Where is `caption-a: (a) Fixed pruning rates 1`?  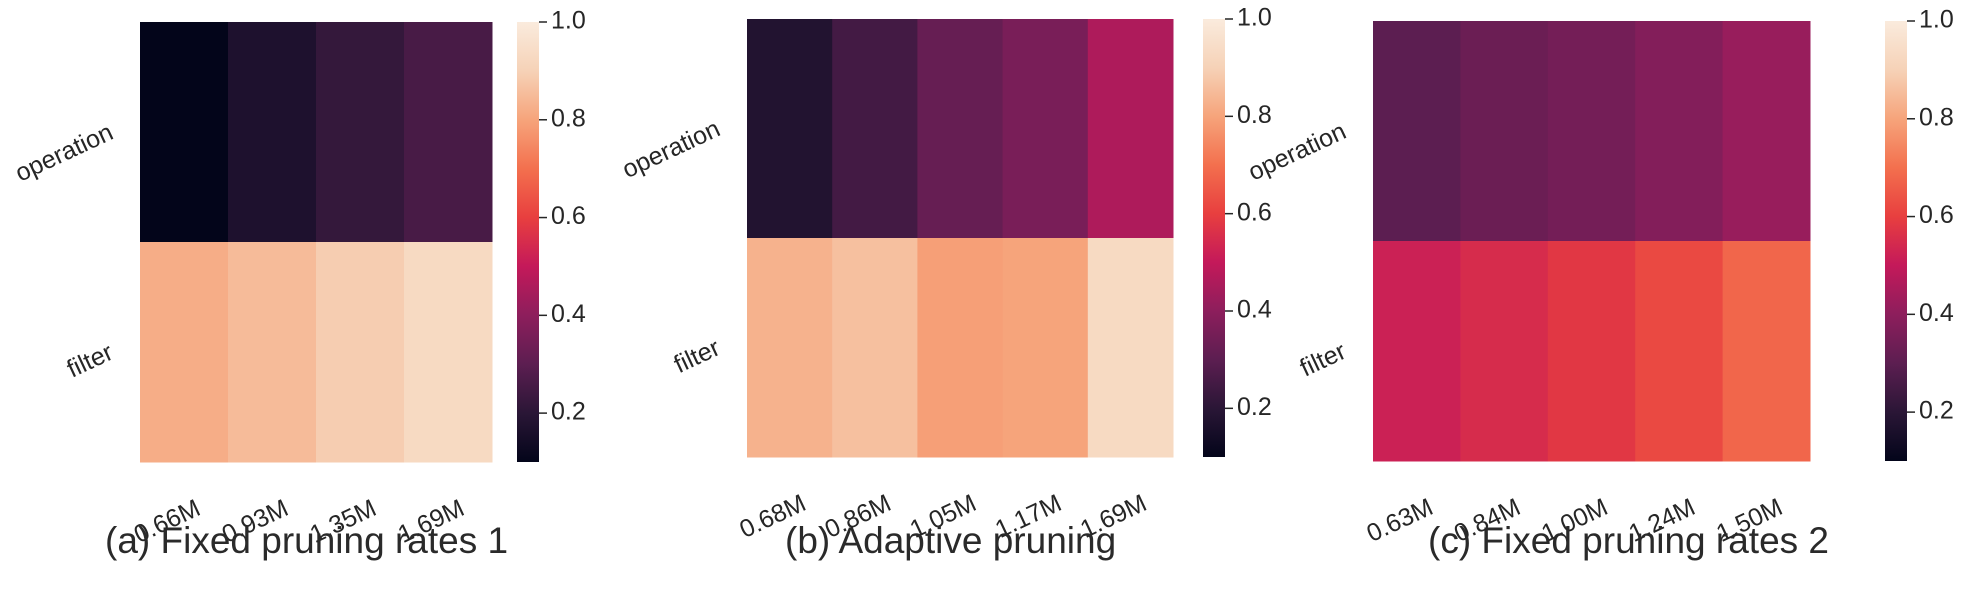
caption-a: (a) Fixed pruning rates 1 is located at coordinates (307, 540).